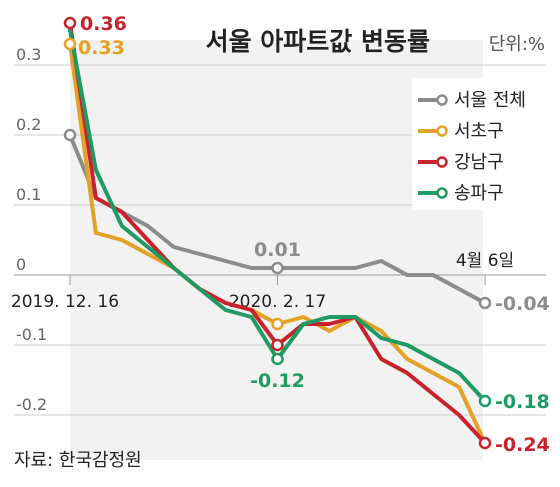 The image size is (560, 487). I want to click on y-tick-label: -0.1, so click(31, 334).